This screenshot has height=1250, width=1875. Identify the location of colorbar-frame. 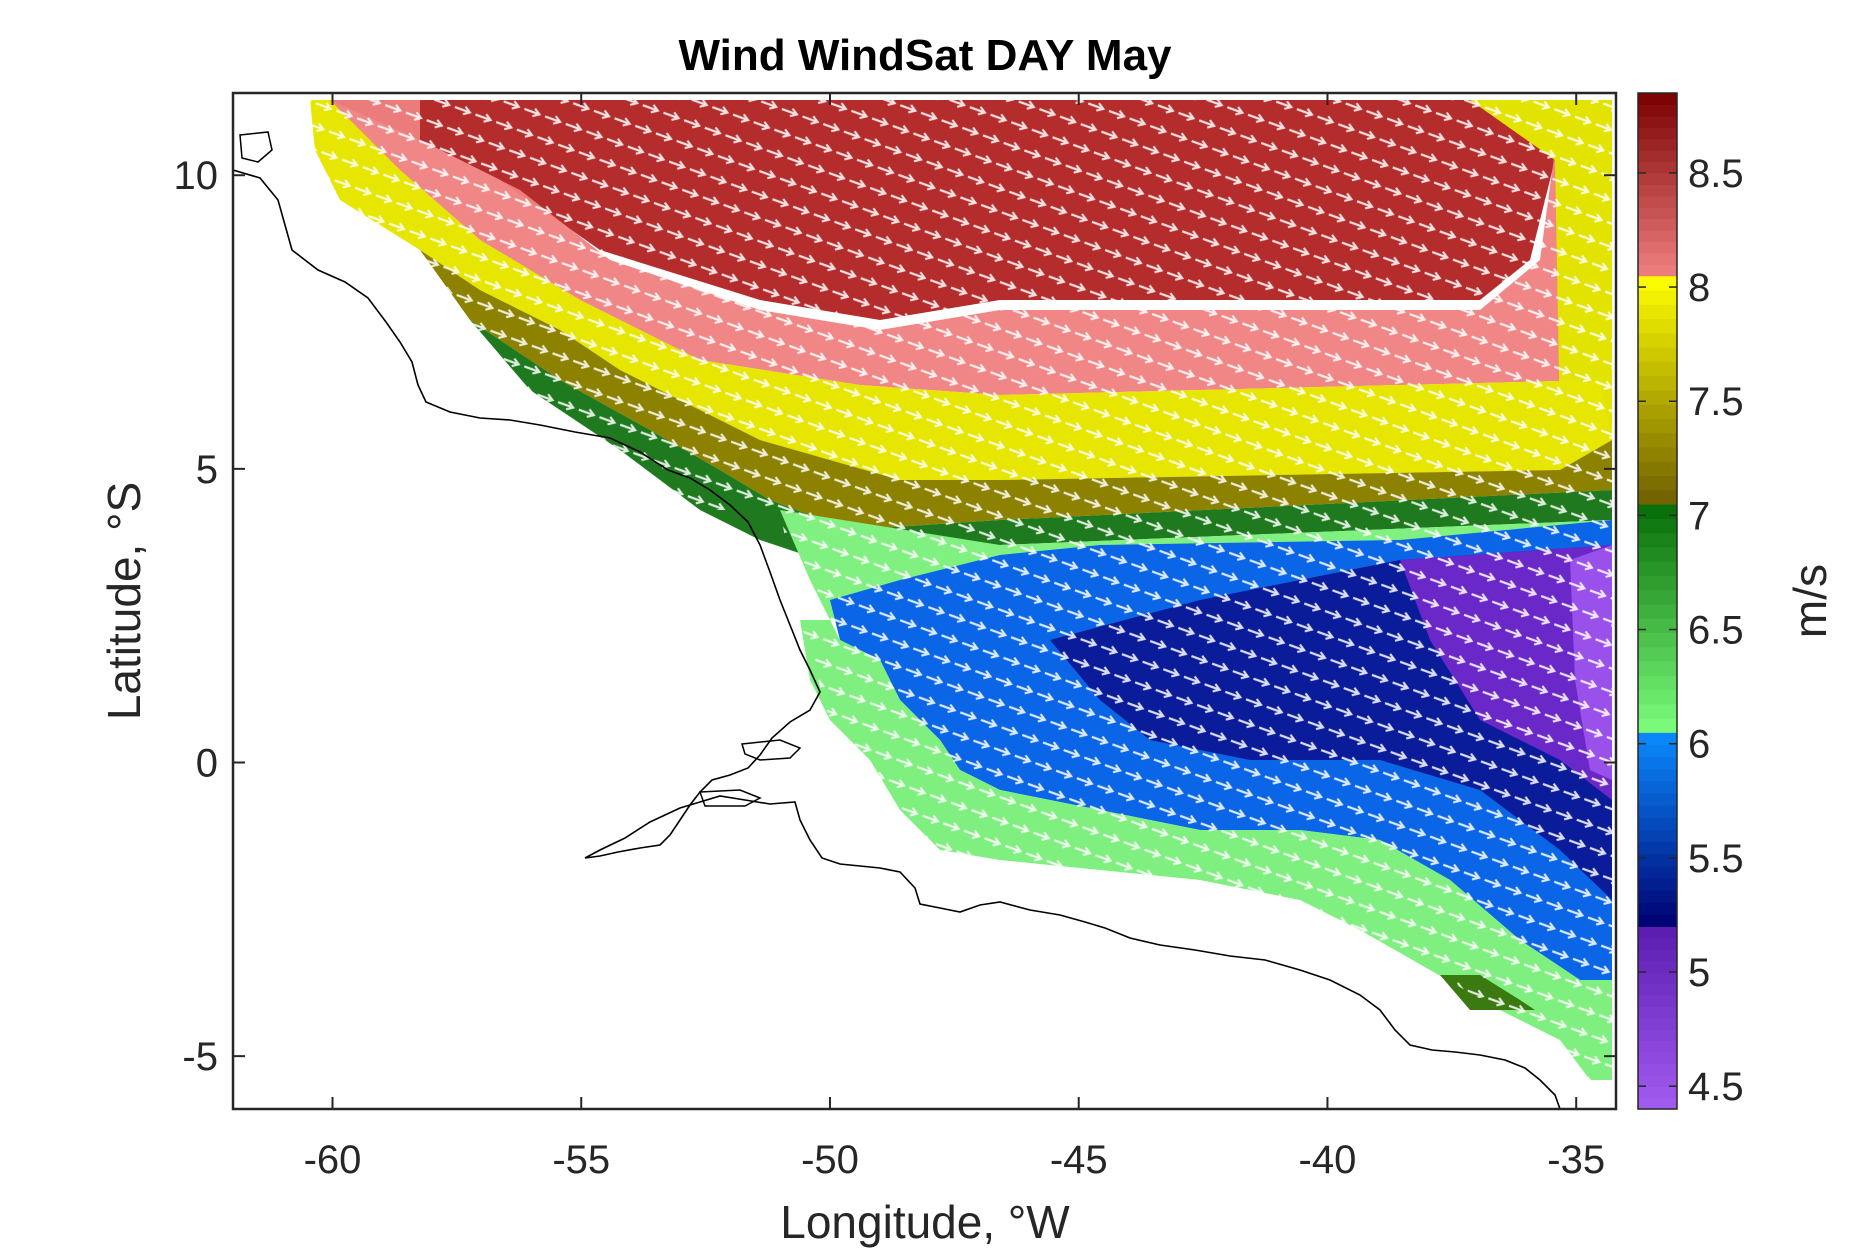
(1657, 601).